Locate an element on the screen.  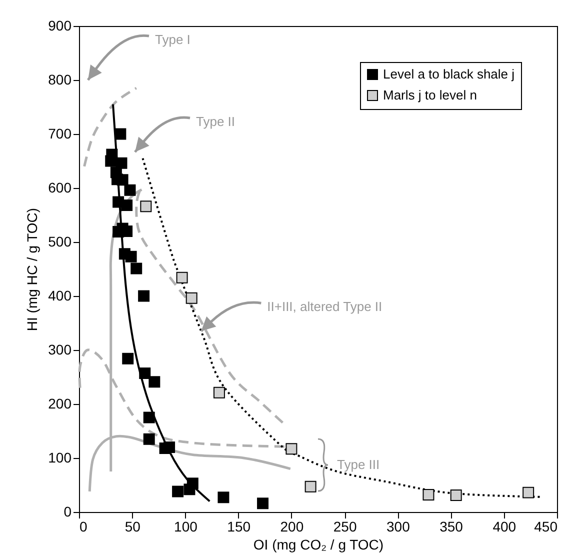
x-tick-label: 200 is located at coordinates (292, 526).